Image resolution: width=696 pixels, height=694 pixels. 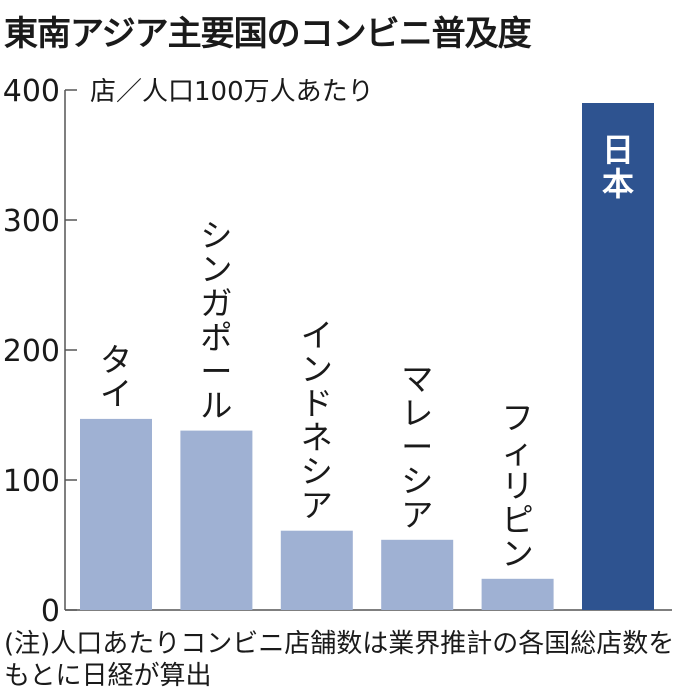 I want to click on category-label-6: 日本, so click(x=618, y=167).